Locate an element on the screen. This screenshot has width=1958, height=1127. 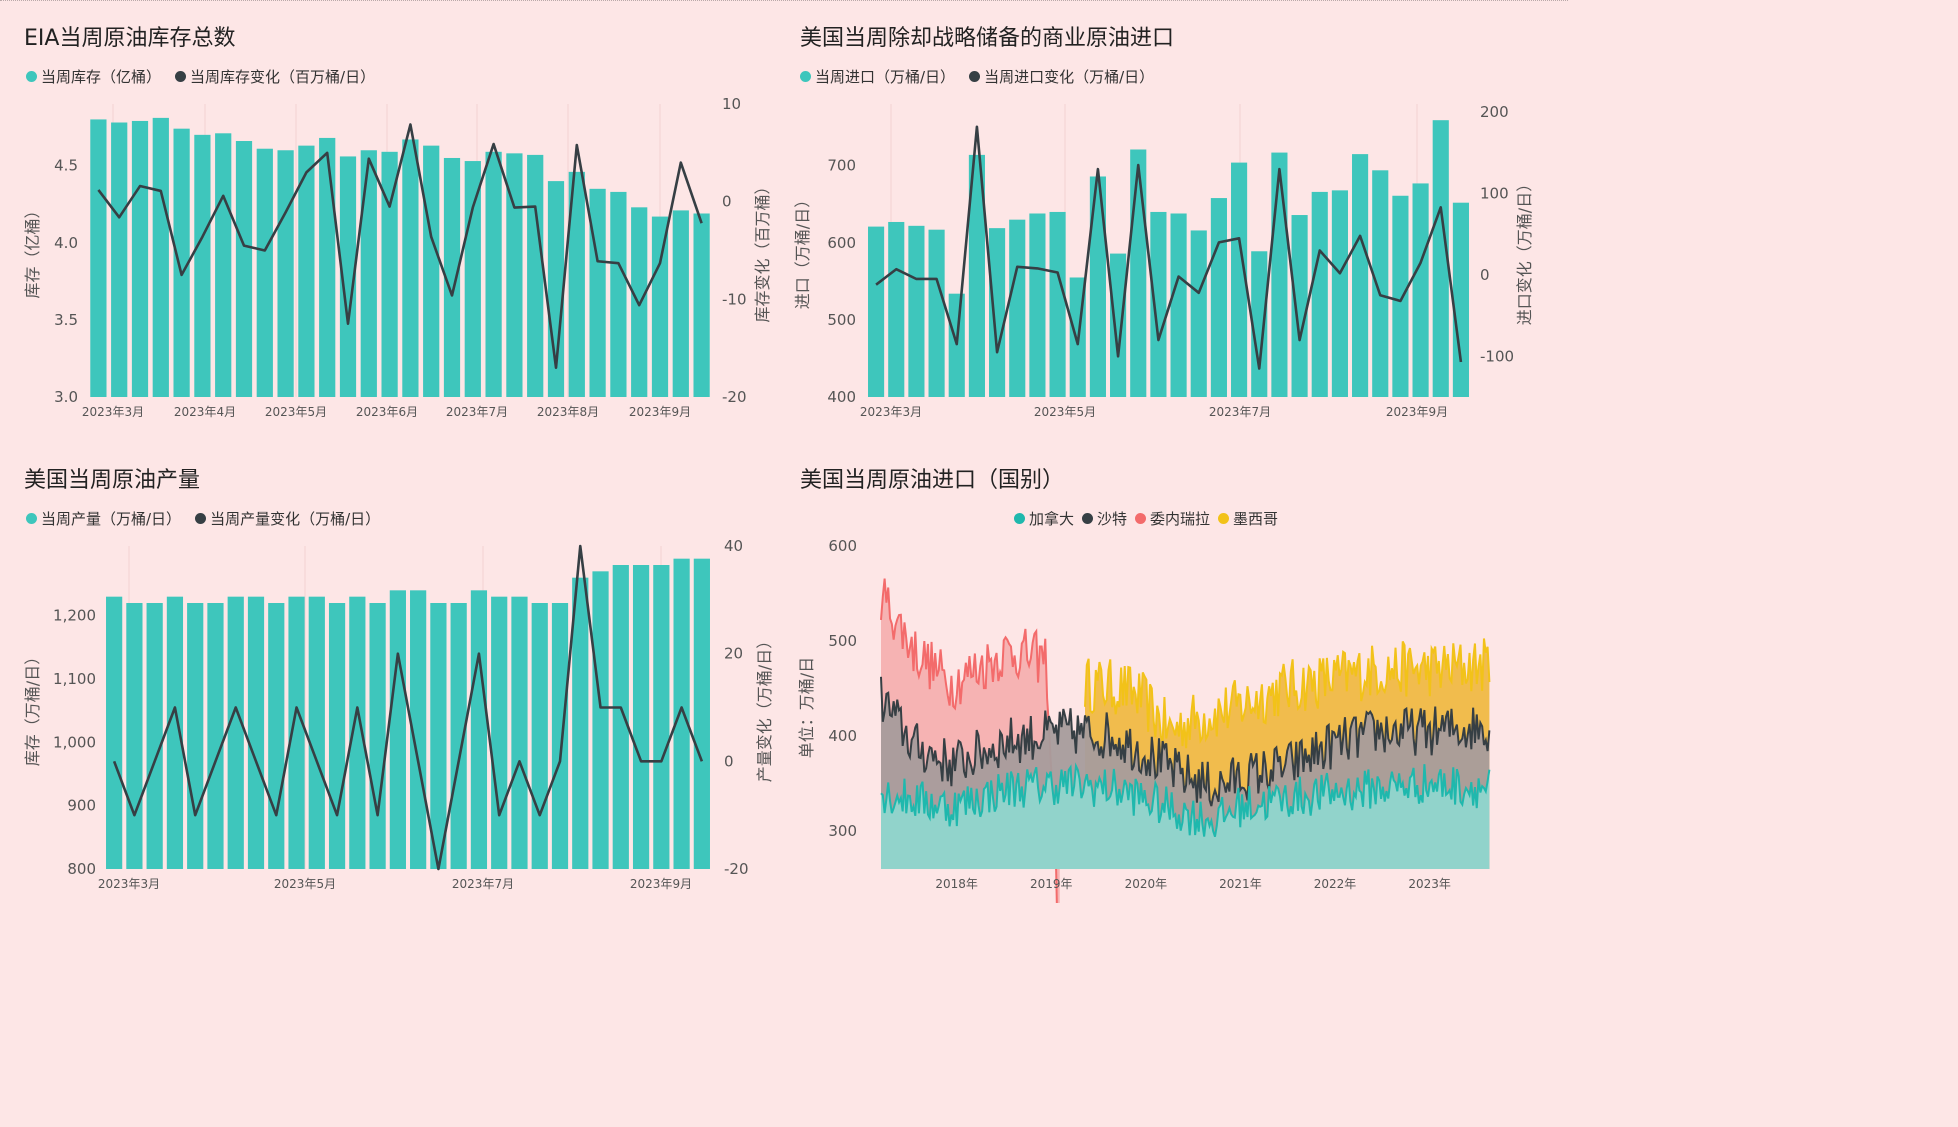
chart-title: 美国当周原油产量 is located at coordinates (112, 480).